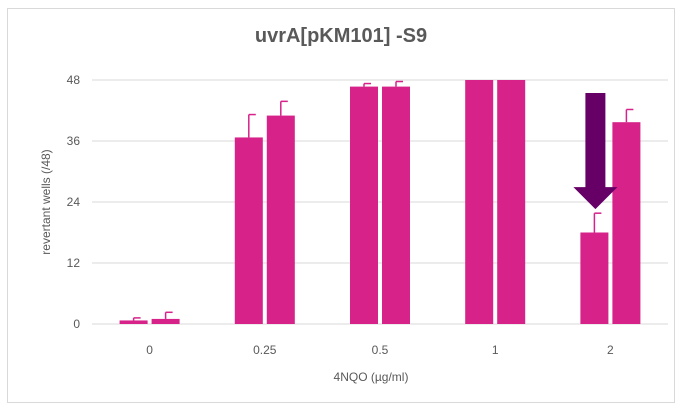 This screenshot has height=411, width=683. What do you see at coordinates (265, 350) in the screenshot?
I see `x-tick-label: 0.25` at bounding box center [265, 350].